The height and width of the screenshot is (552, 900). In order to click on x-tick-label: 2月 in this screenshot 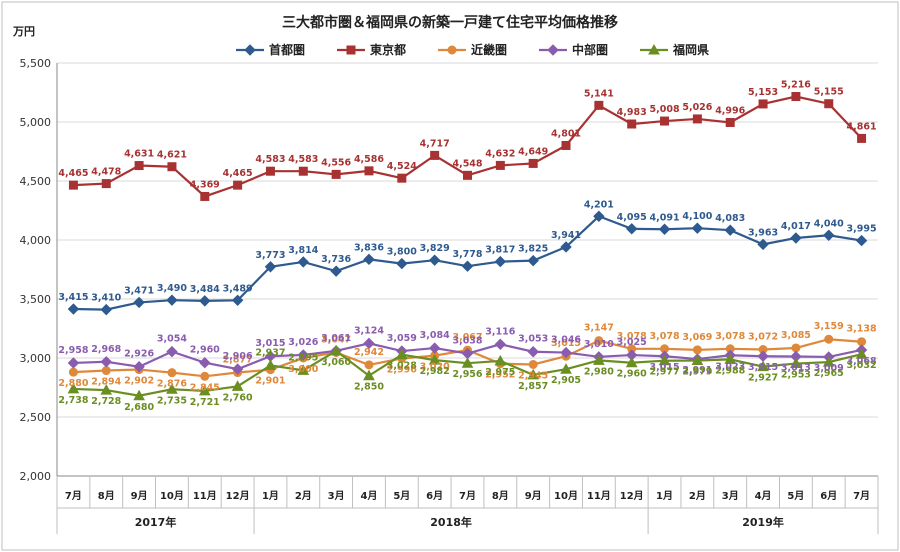, I will do `click(697, 496)`.